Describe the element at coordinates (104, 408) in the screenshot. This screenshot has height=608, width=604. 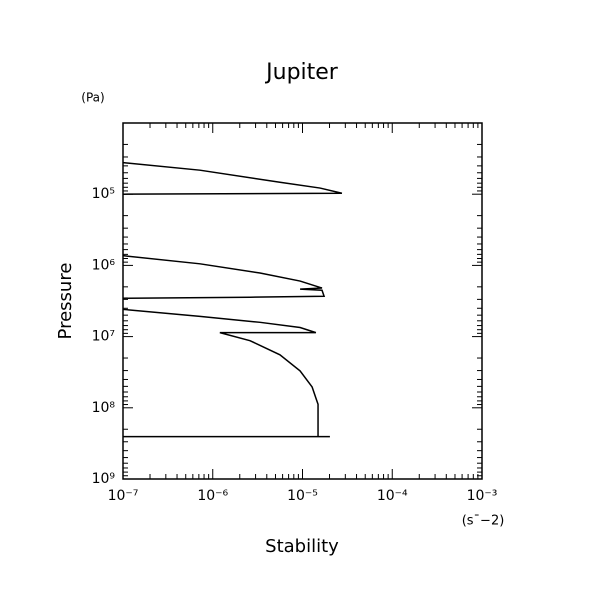
I see `y-tick-label: 10⁸` at that location.